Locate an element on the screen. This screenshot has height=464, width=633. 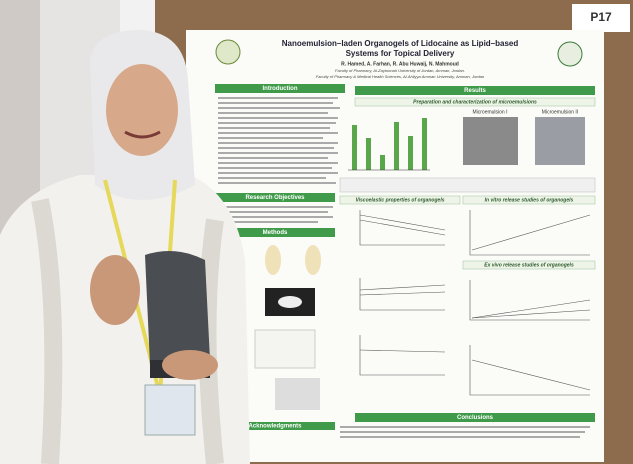
section-header: Acknowledgments is located at coordinates (275, 427).